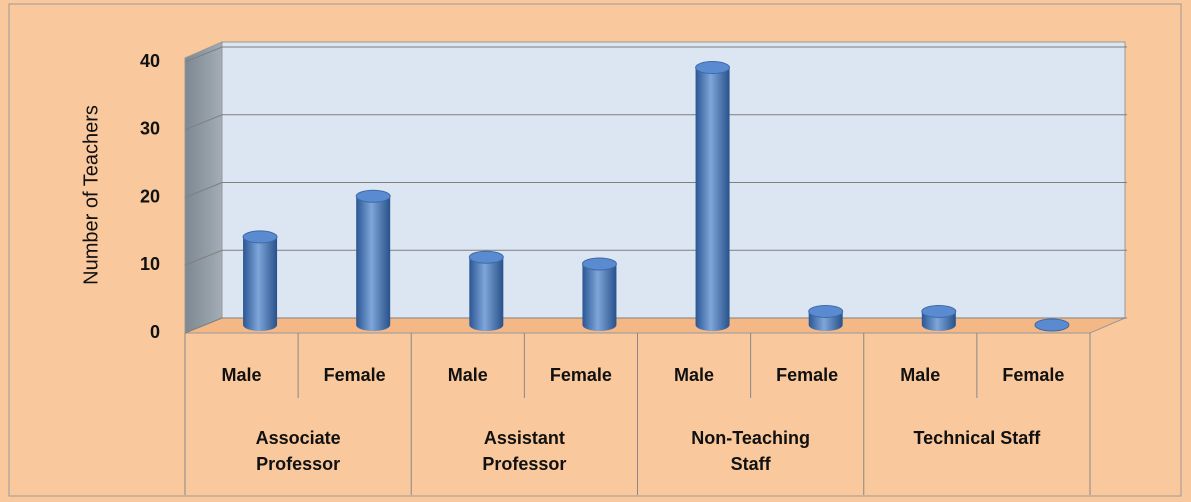 The width and height of the screenshot is (1191, 502). What do you see at coordinates (977, 438) in the screenshot?
I see `group-label: Technical Staff` at bounding box center [977, 438].